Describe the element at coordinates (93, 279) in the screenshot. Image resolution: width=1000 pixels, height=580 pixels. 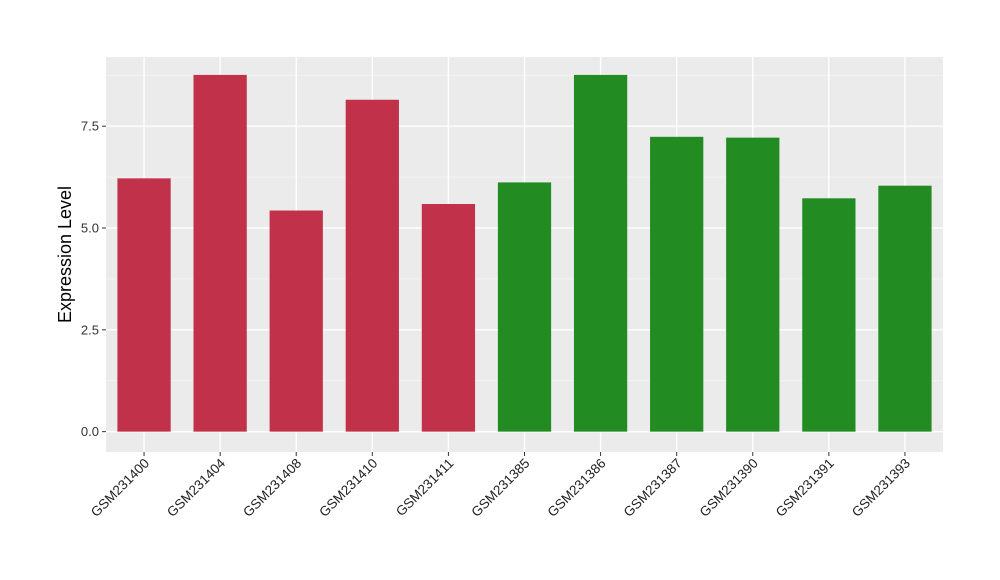
I see `y-axis: 0.0 2.5 5.0 7.5` at that location.